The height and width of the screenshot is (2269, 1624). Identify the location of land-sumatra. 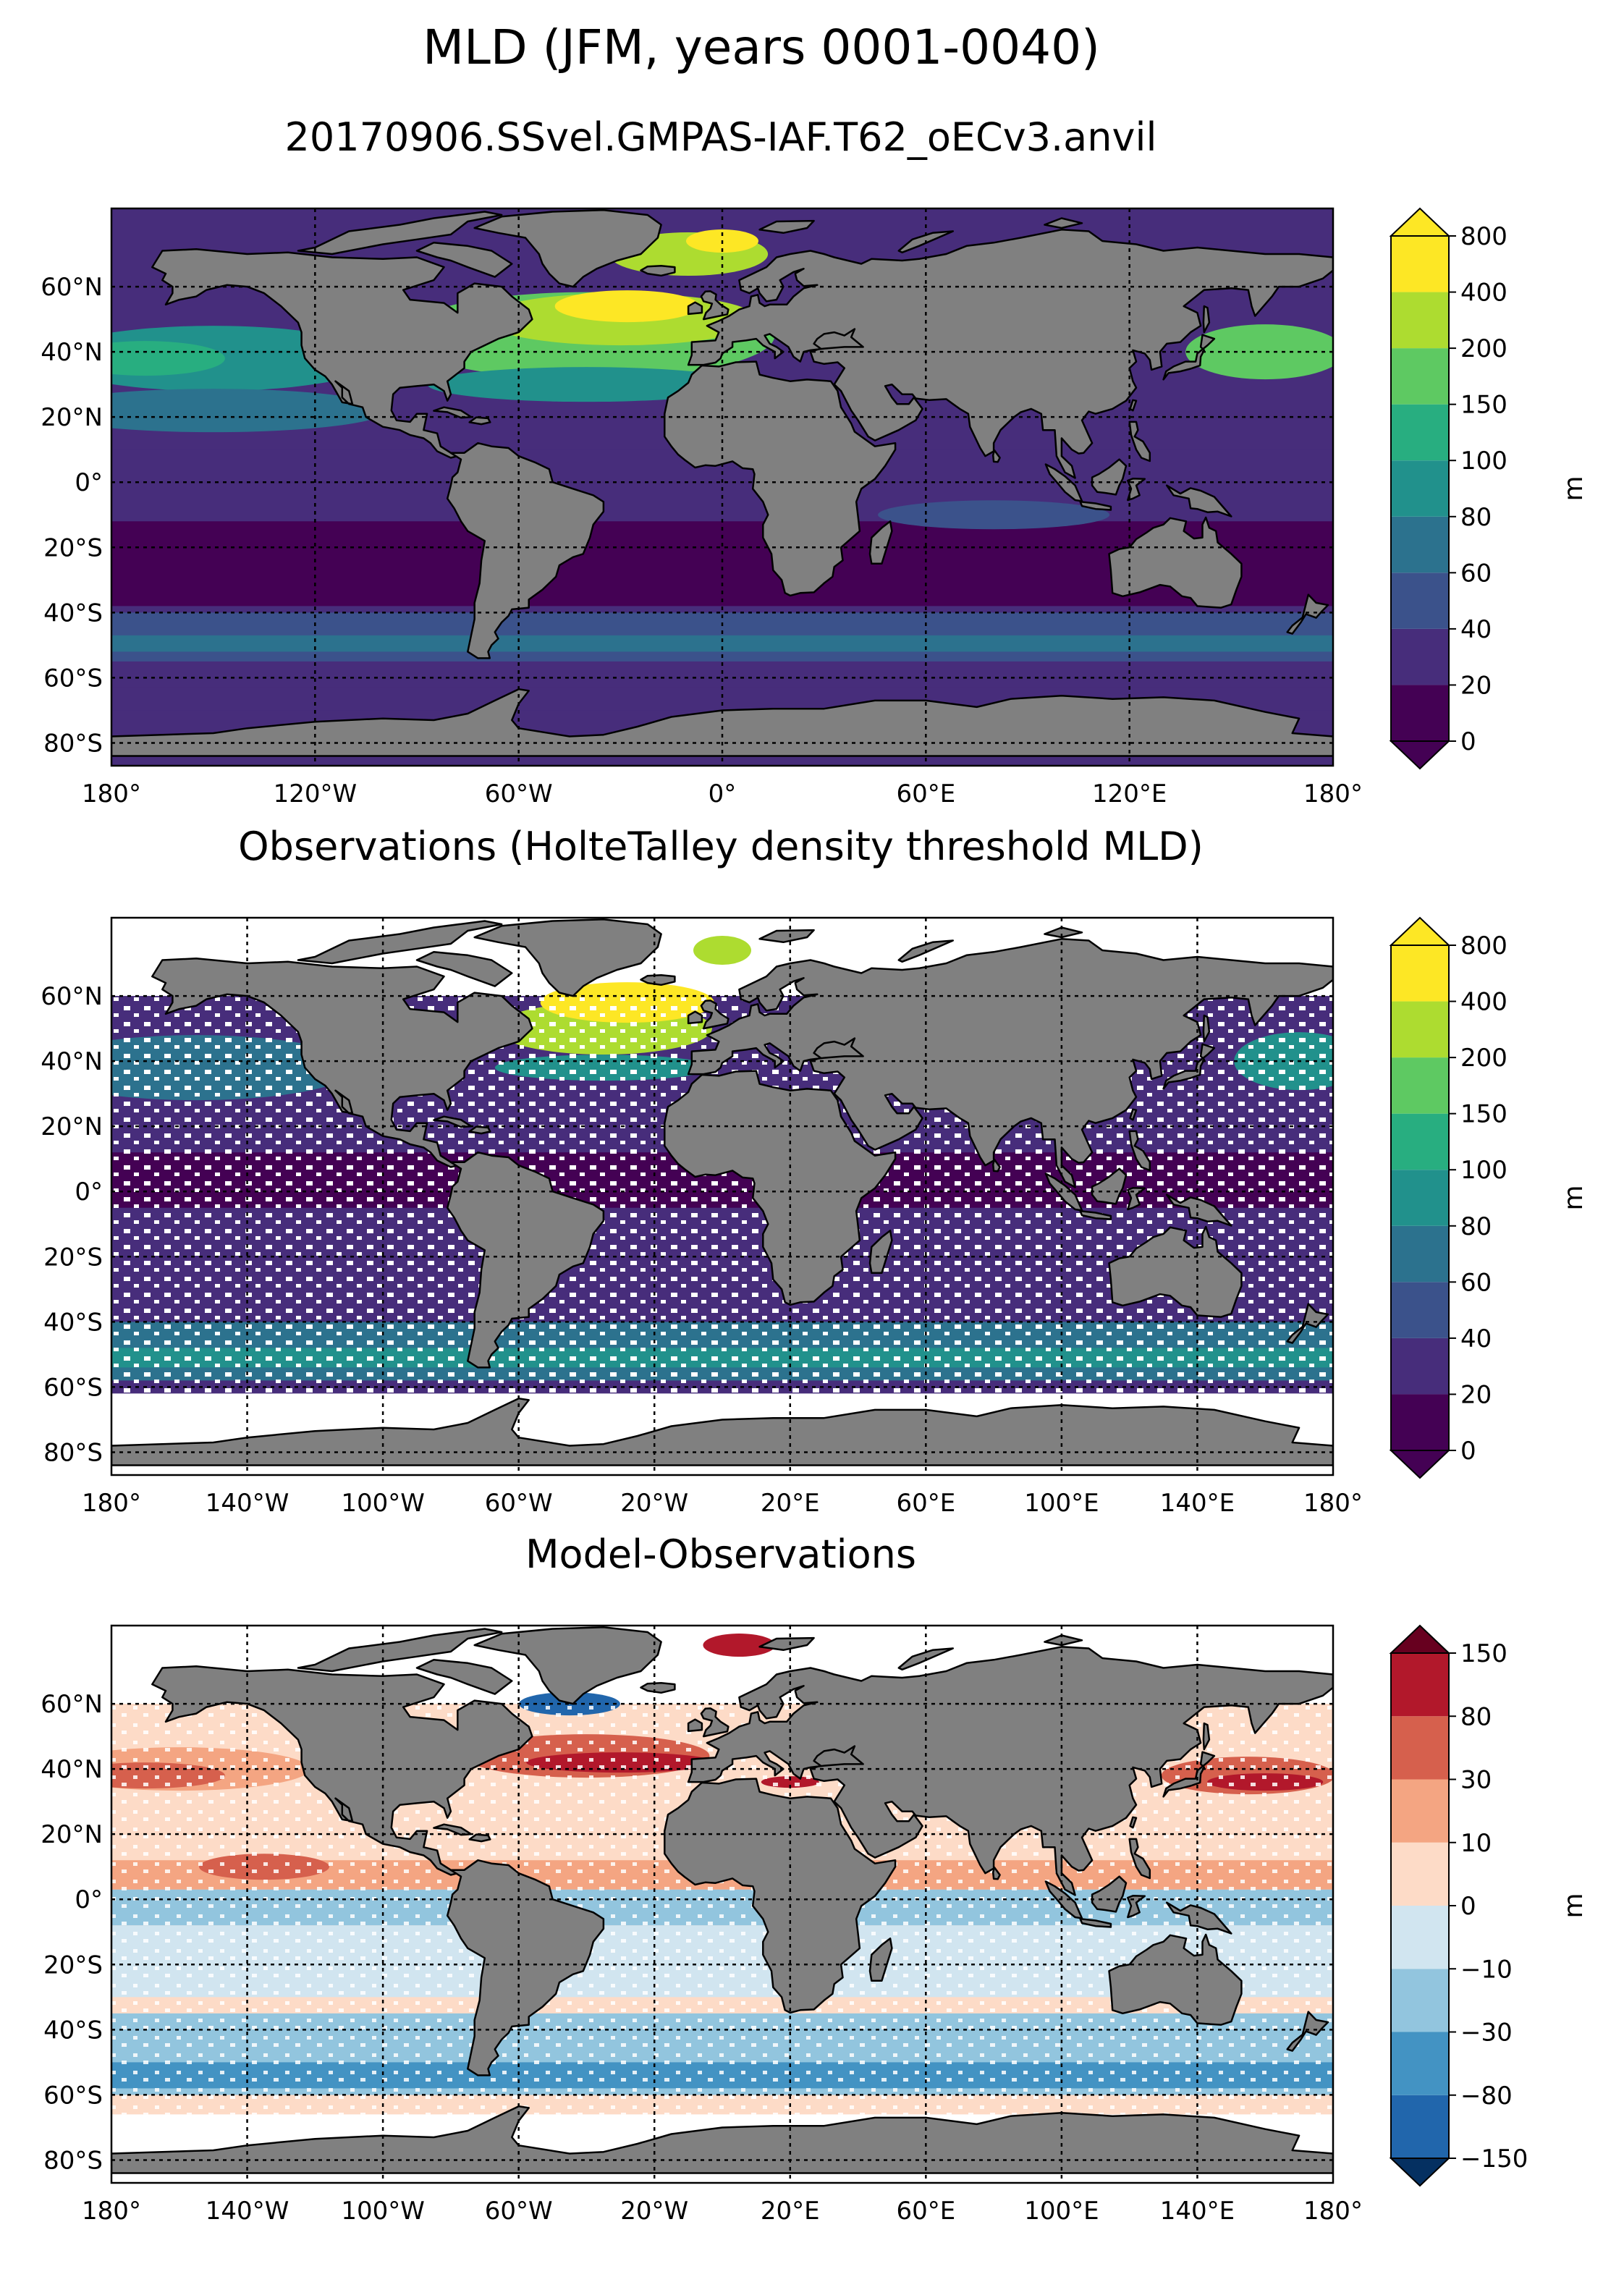
(1063, 482).